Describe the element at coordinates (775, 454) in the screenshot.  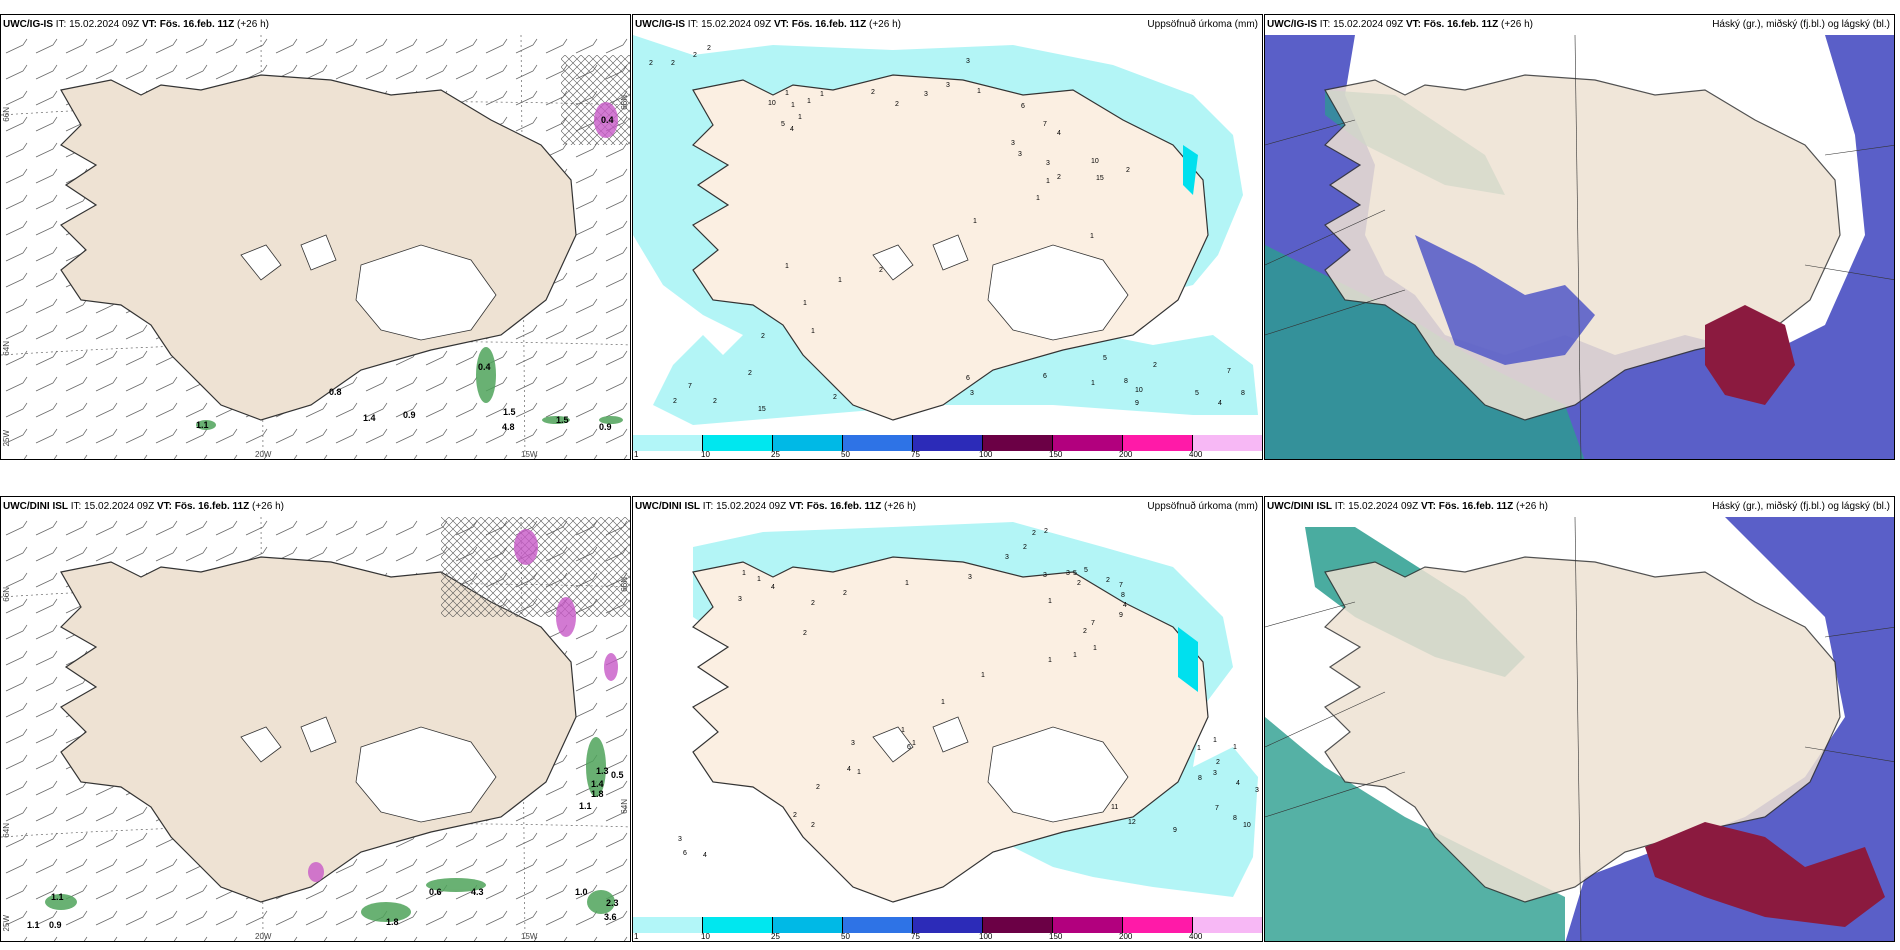
I see `colorbar-tick: 25` at that location.